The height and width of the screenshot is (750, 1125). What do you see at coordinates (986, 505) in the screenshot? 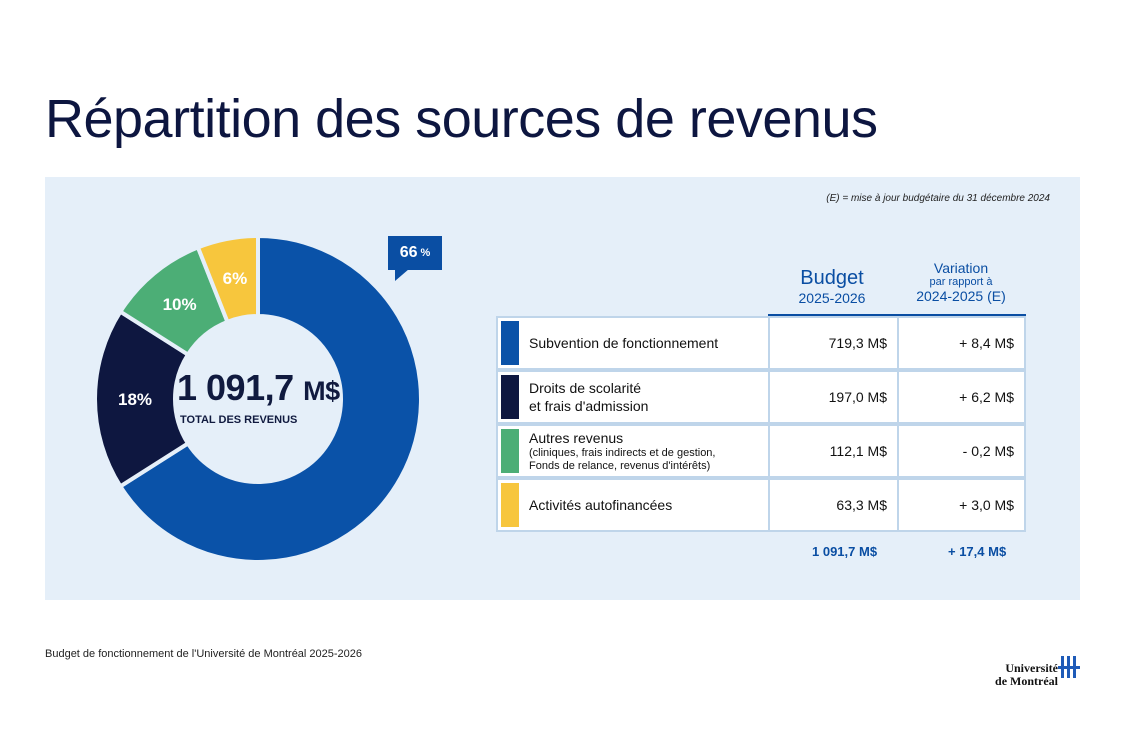
I see `row-variation: + 3,0 M$` at bounding box center [986, 505].